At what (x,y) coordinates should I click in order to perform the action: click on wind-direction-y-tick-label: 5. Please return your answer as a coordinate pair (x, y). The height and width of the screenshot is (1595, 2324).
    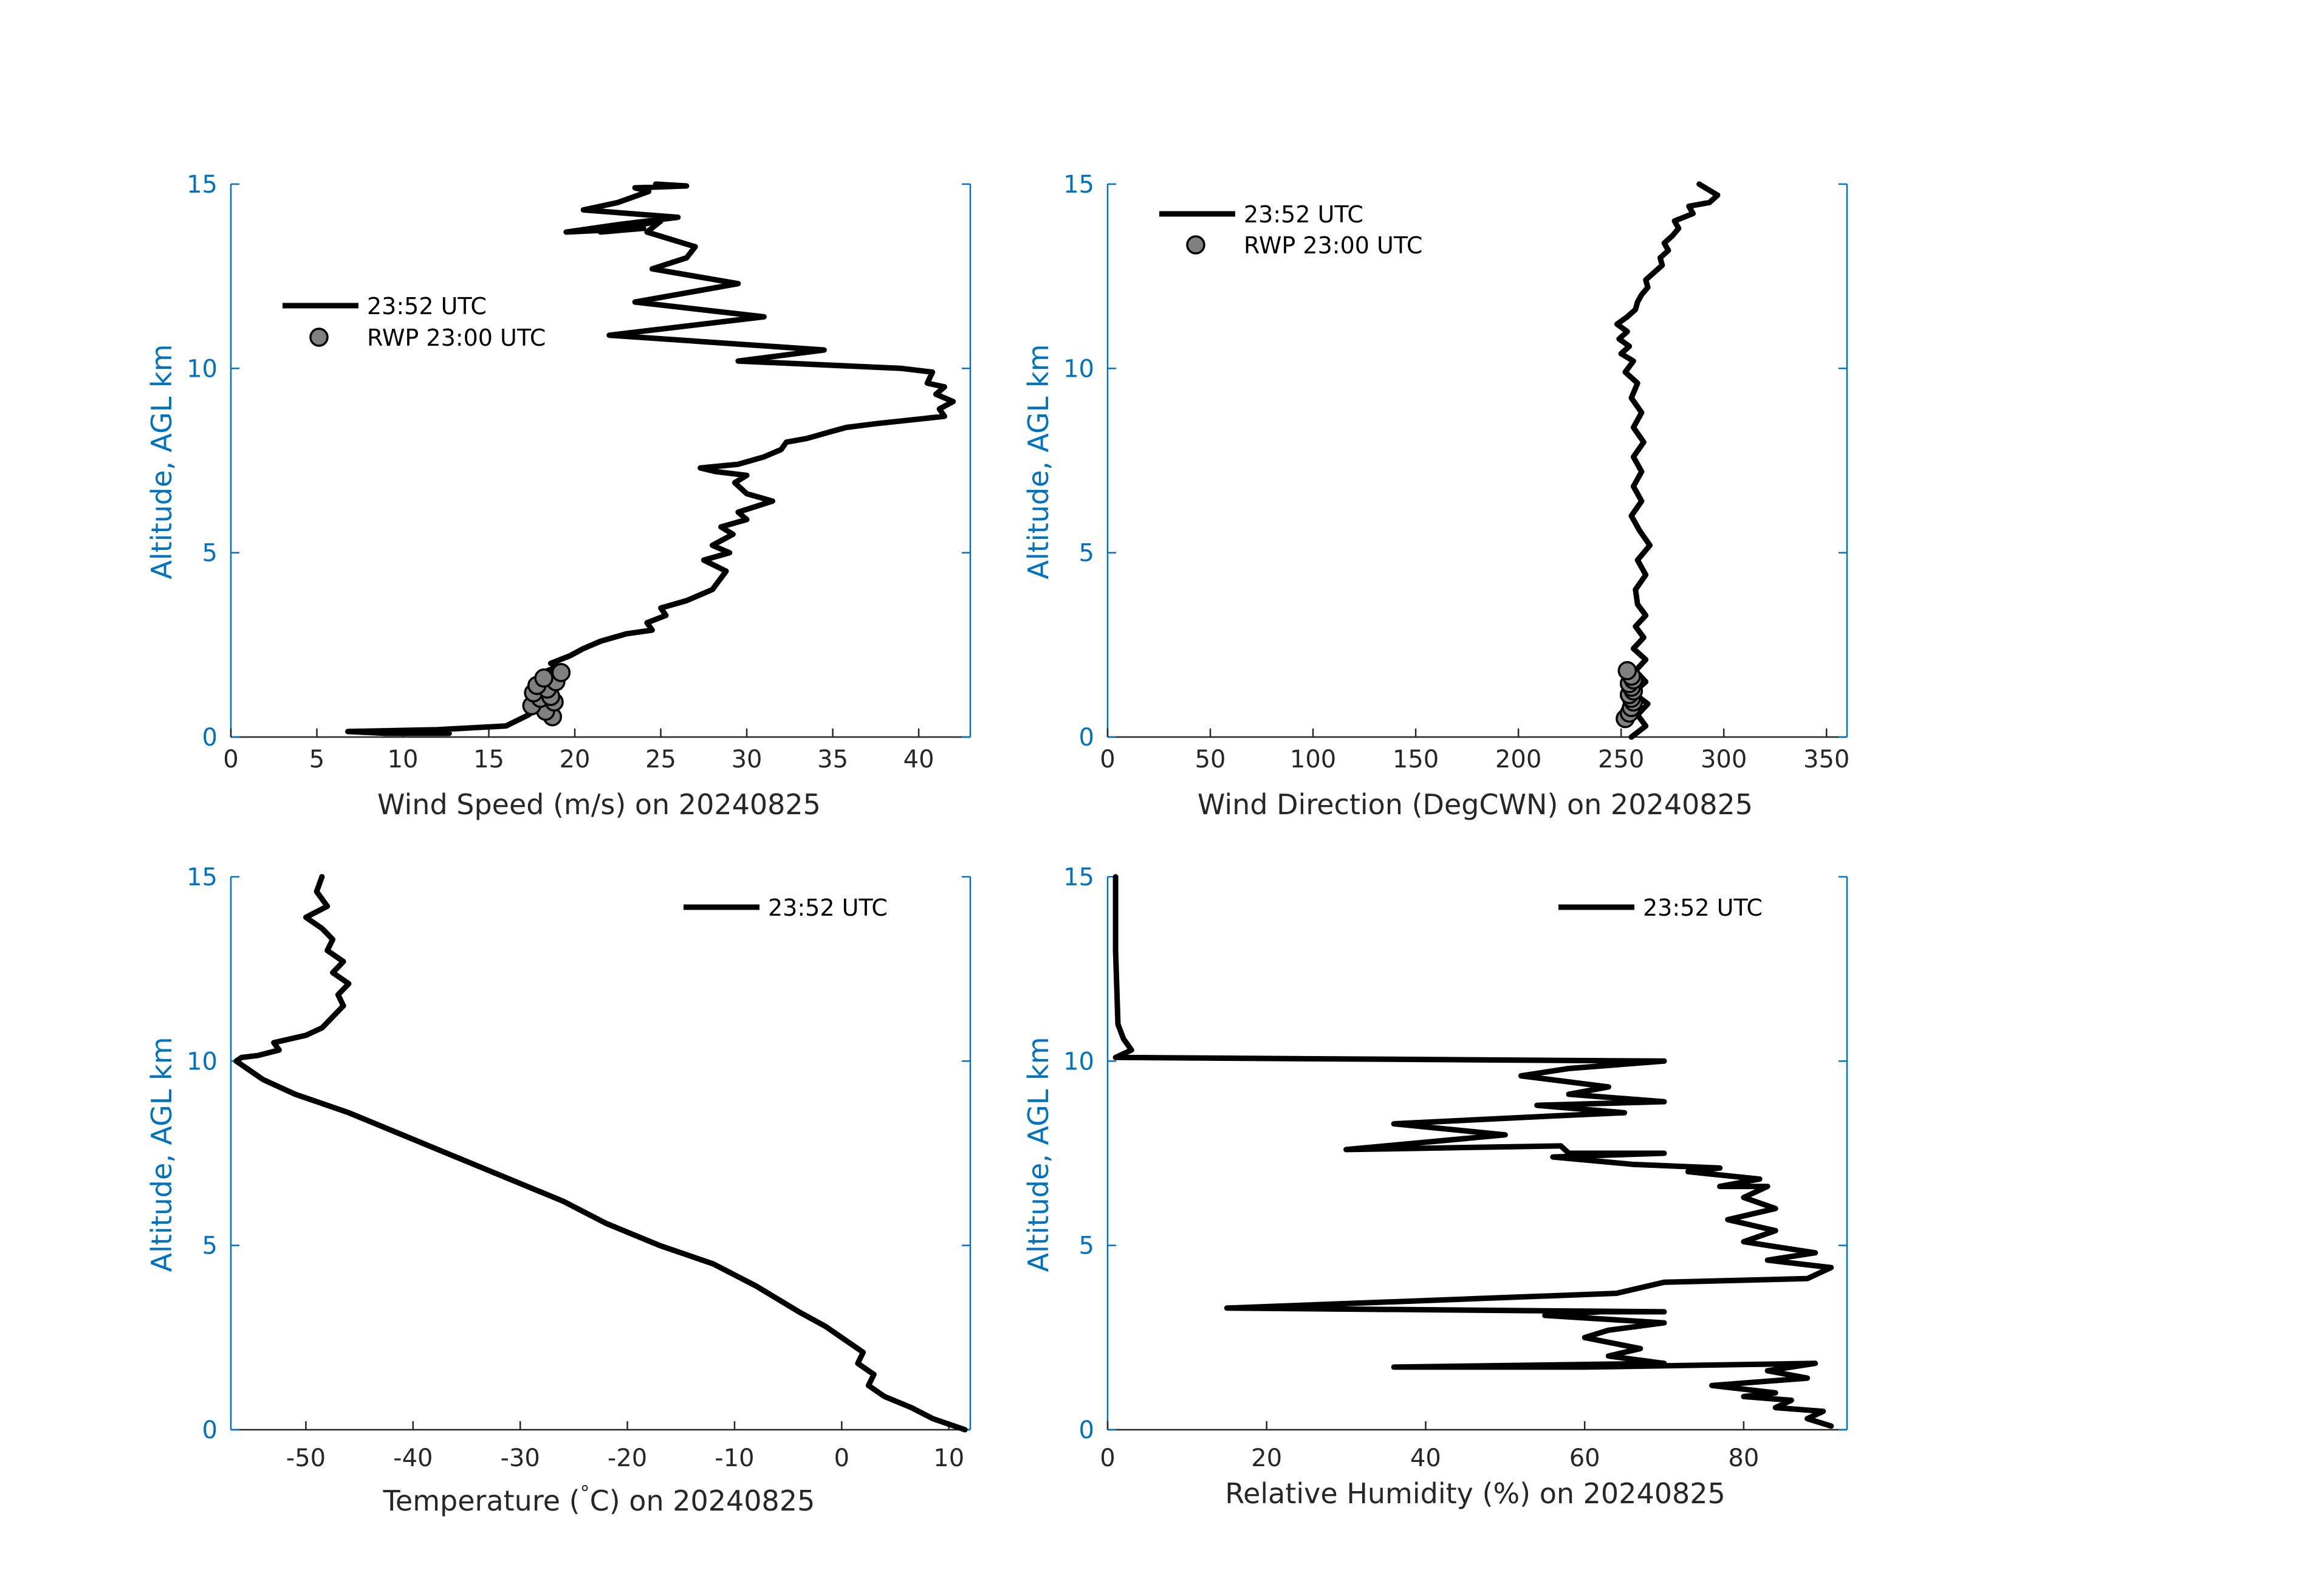
    Looking at the image, I should click on (1086, 554).